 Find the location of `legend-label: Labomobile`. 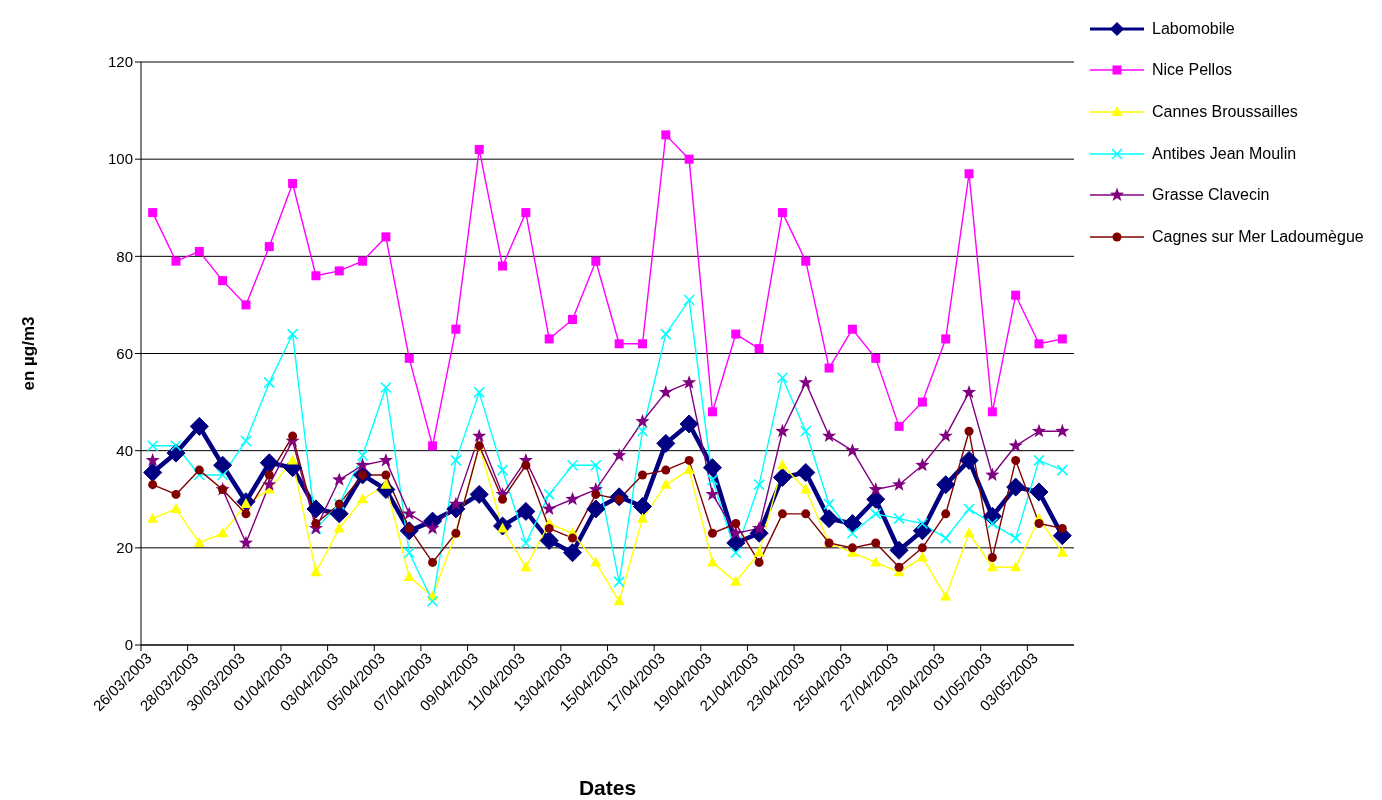

legend-label: Labomobile is located at coordinates (1193, 28).